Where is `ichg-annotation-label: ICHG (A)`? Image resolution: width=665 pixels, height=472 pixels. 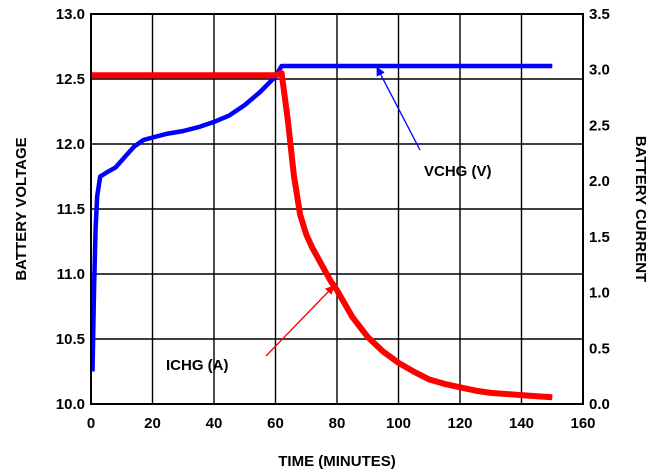
ichg-annotation-label: ICHG (A) is located at coordinates (197, 365).